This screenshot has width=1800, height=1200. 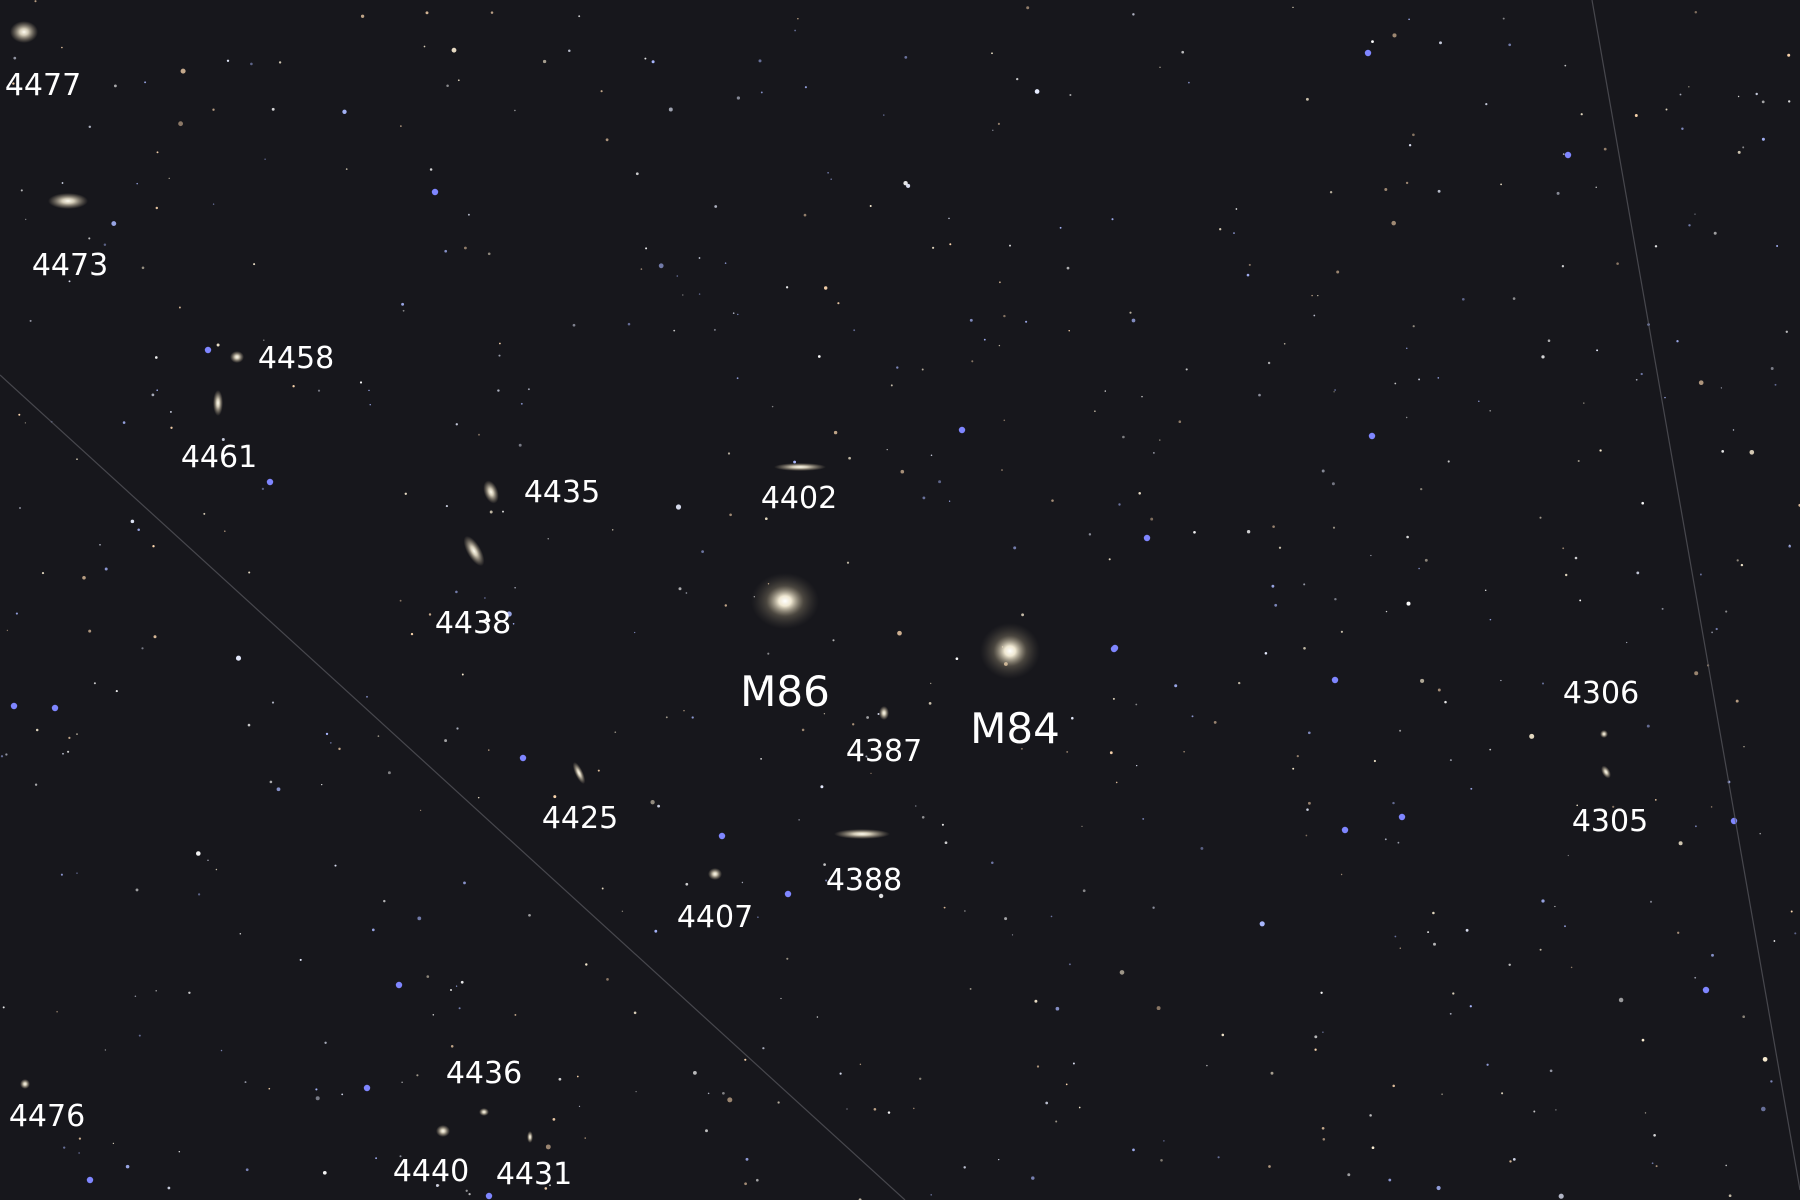 I want to click on galaxy-ngc4431, so click(x=530, y=1137).